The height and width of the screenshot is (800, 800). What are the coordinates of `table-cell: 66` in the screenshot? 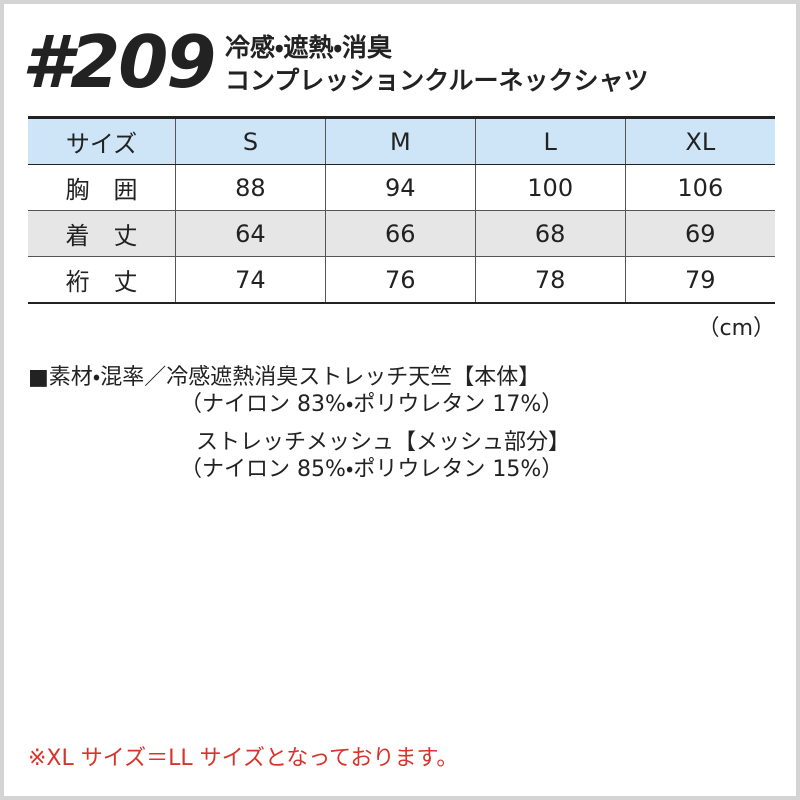 It's located at (400, 233).